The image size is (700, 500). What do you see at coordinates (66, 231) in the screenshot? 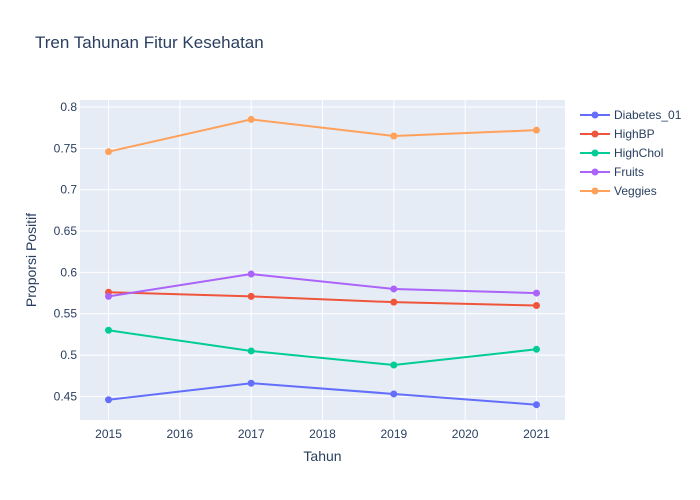
I see `y-tick-label: 0.65` at bounding box center [66, 231].